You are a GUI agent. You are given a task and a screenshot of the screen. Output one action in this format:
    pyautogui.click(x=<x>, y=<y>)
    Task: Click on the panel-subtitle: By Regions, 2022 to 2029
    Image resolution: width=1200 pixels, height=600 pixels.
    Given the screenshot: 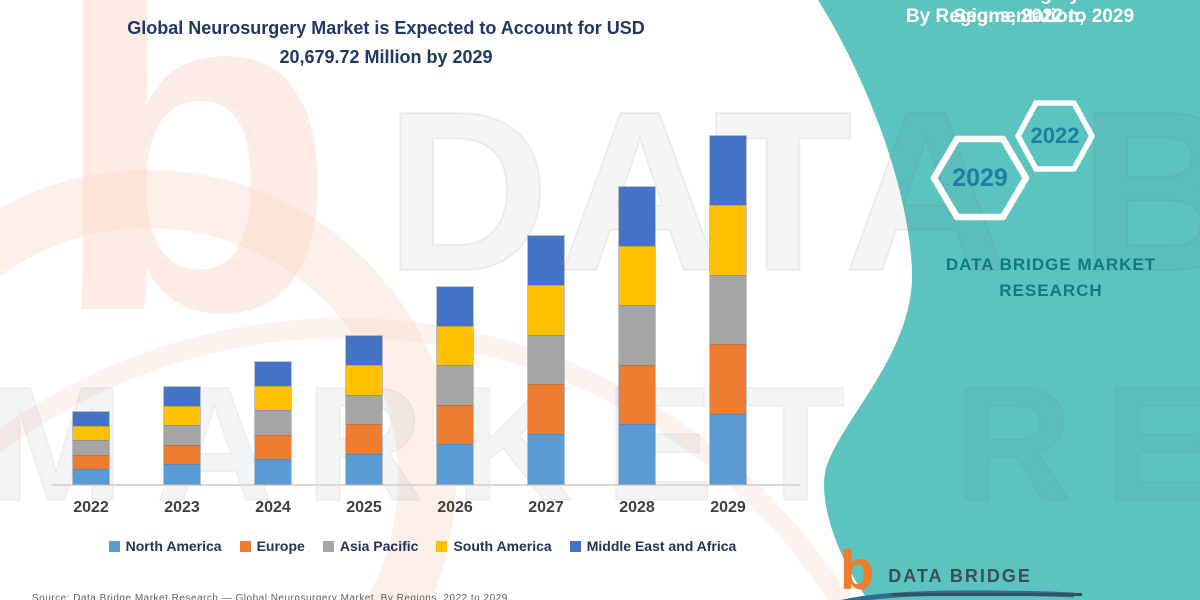 What is the action you would take?
    pyautogui.click(x=1020, y=16)
    